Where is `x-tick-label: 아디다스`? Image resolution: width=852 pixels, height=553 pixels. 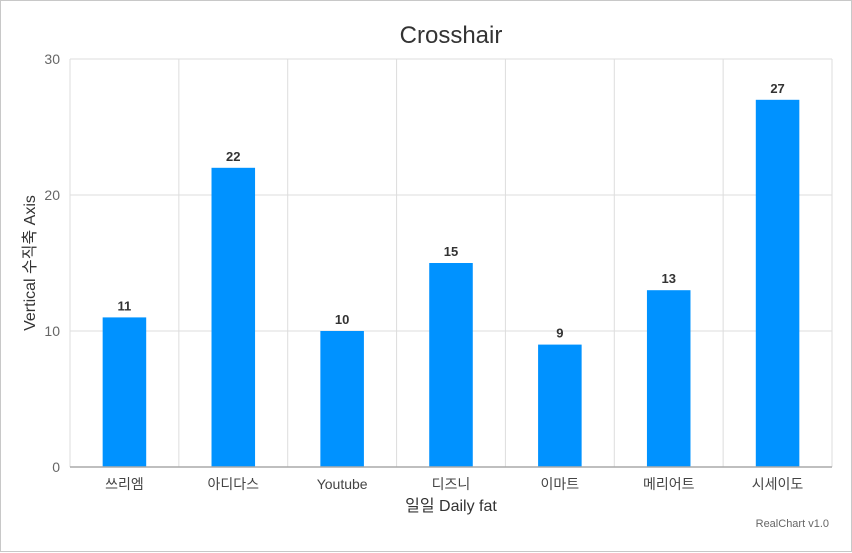 x-tick-label: 아디다스 is located at coordinates (234, 484).